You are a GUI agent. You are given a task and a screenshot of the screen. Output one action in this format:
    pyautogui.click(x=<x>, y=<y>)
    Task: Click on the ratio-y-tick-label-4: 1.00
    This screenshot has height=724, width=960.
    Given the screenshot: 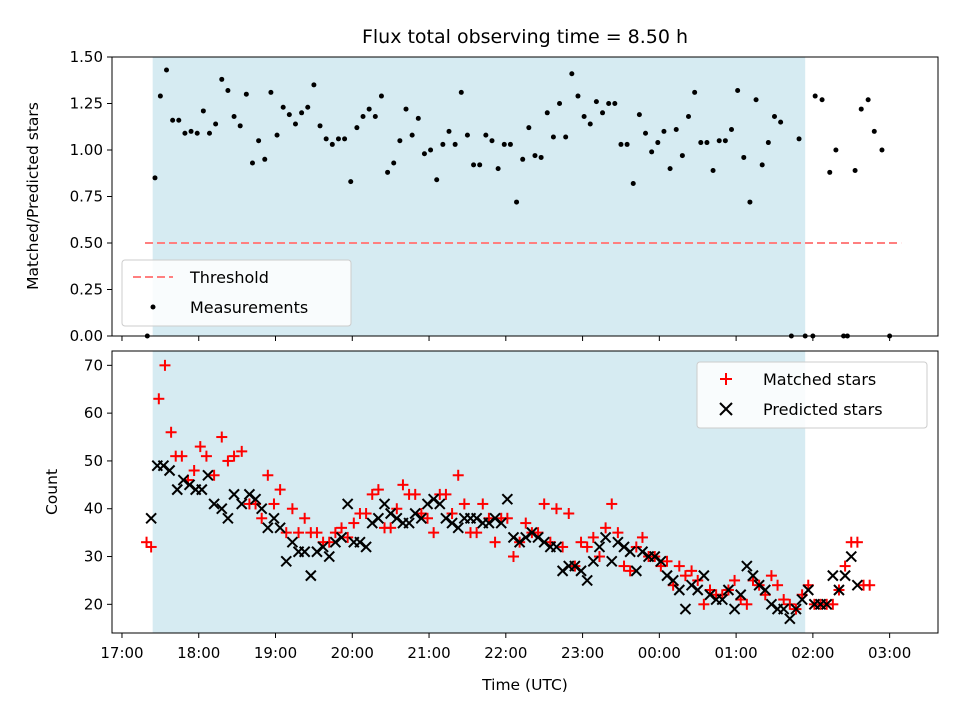 What is the action you would take?
    pyautogui.click(x=86, y=150)
    